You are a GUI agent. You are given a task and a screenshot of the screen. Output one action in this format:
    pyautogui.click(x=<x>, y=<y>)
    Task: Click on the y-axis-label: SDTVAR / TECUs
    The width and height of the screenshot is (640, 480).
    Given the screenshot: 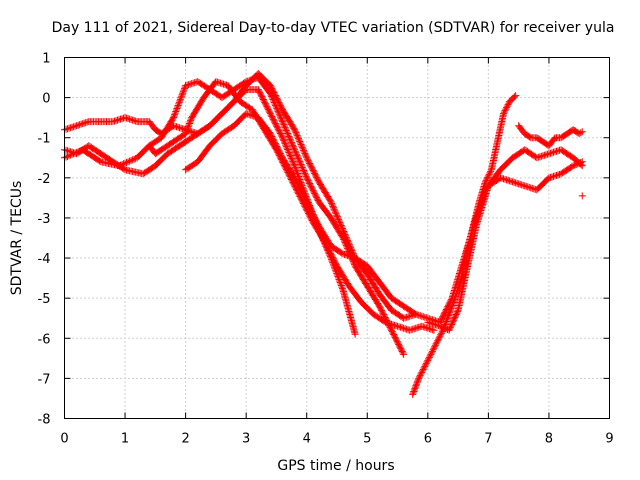 What is the action you would take?
    pyautogui.click(x=17, y=238)
    